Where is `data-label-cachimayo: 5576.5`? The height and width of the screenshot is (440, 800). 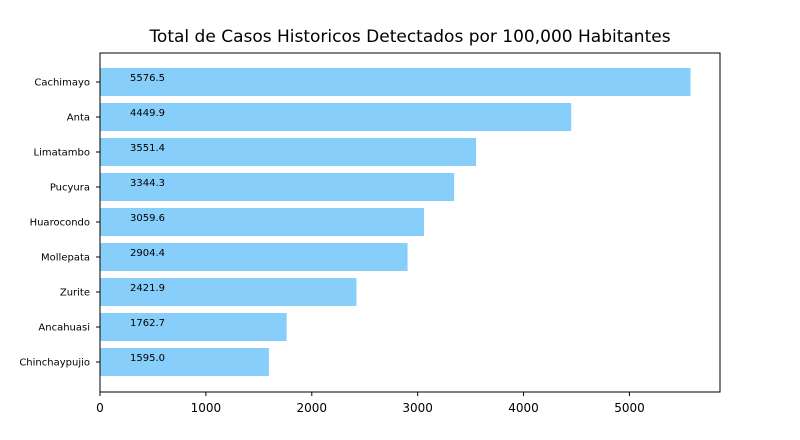
data-label-cachimayo: 5576.5 is located at coordinates (147, 78).